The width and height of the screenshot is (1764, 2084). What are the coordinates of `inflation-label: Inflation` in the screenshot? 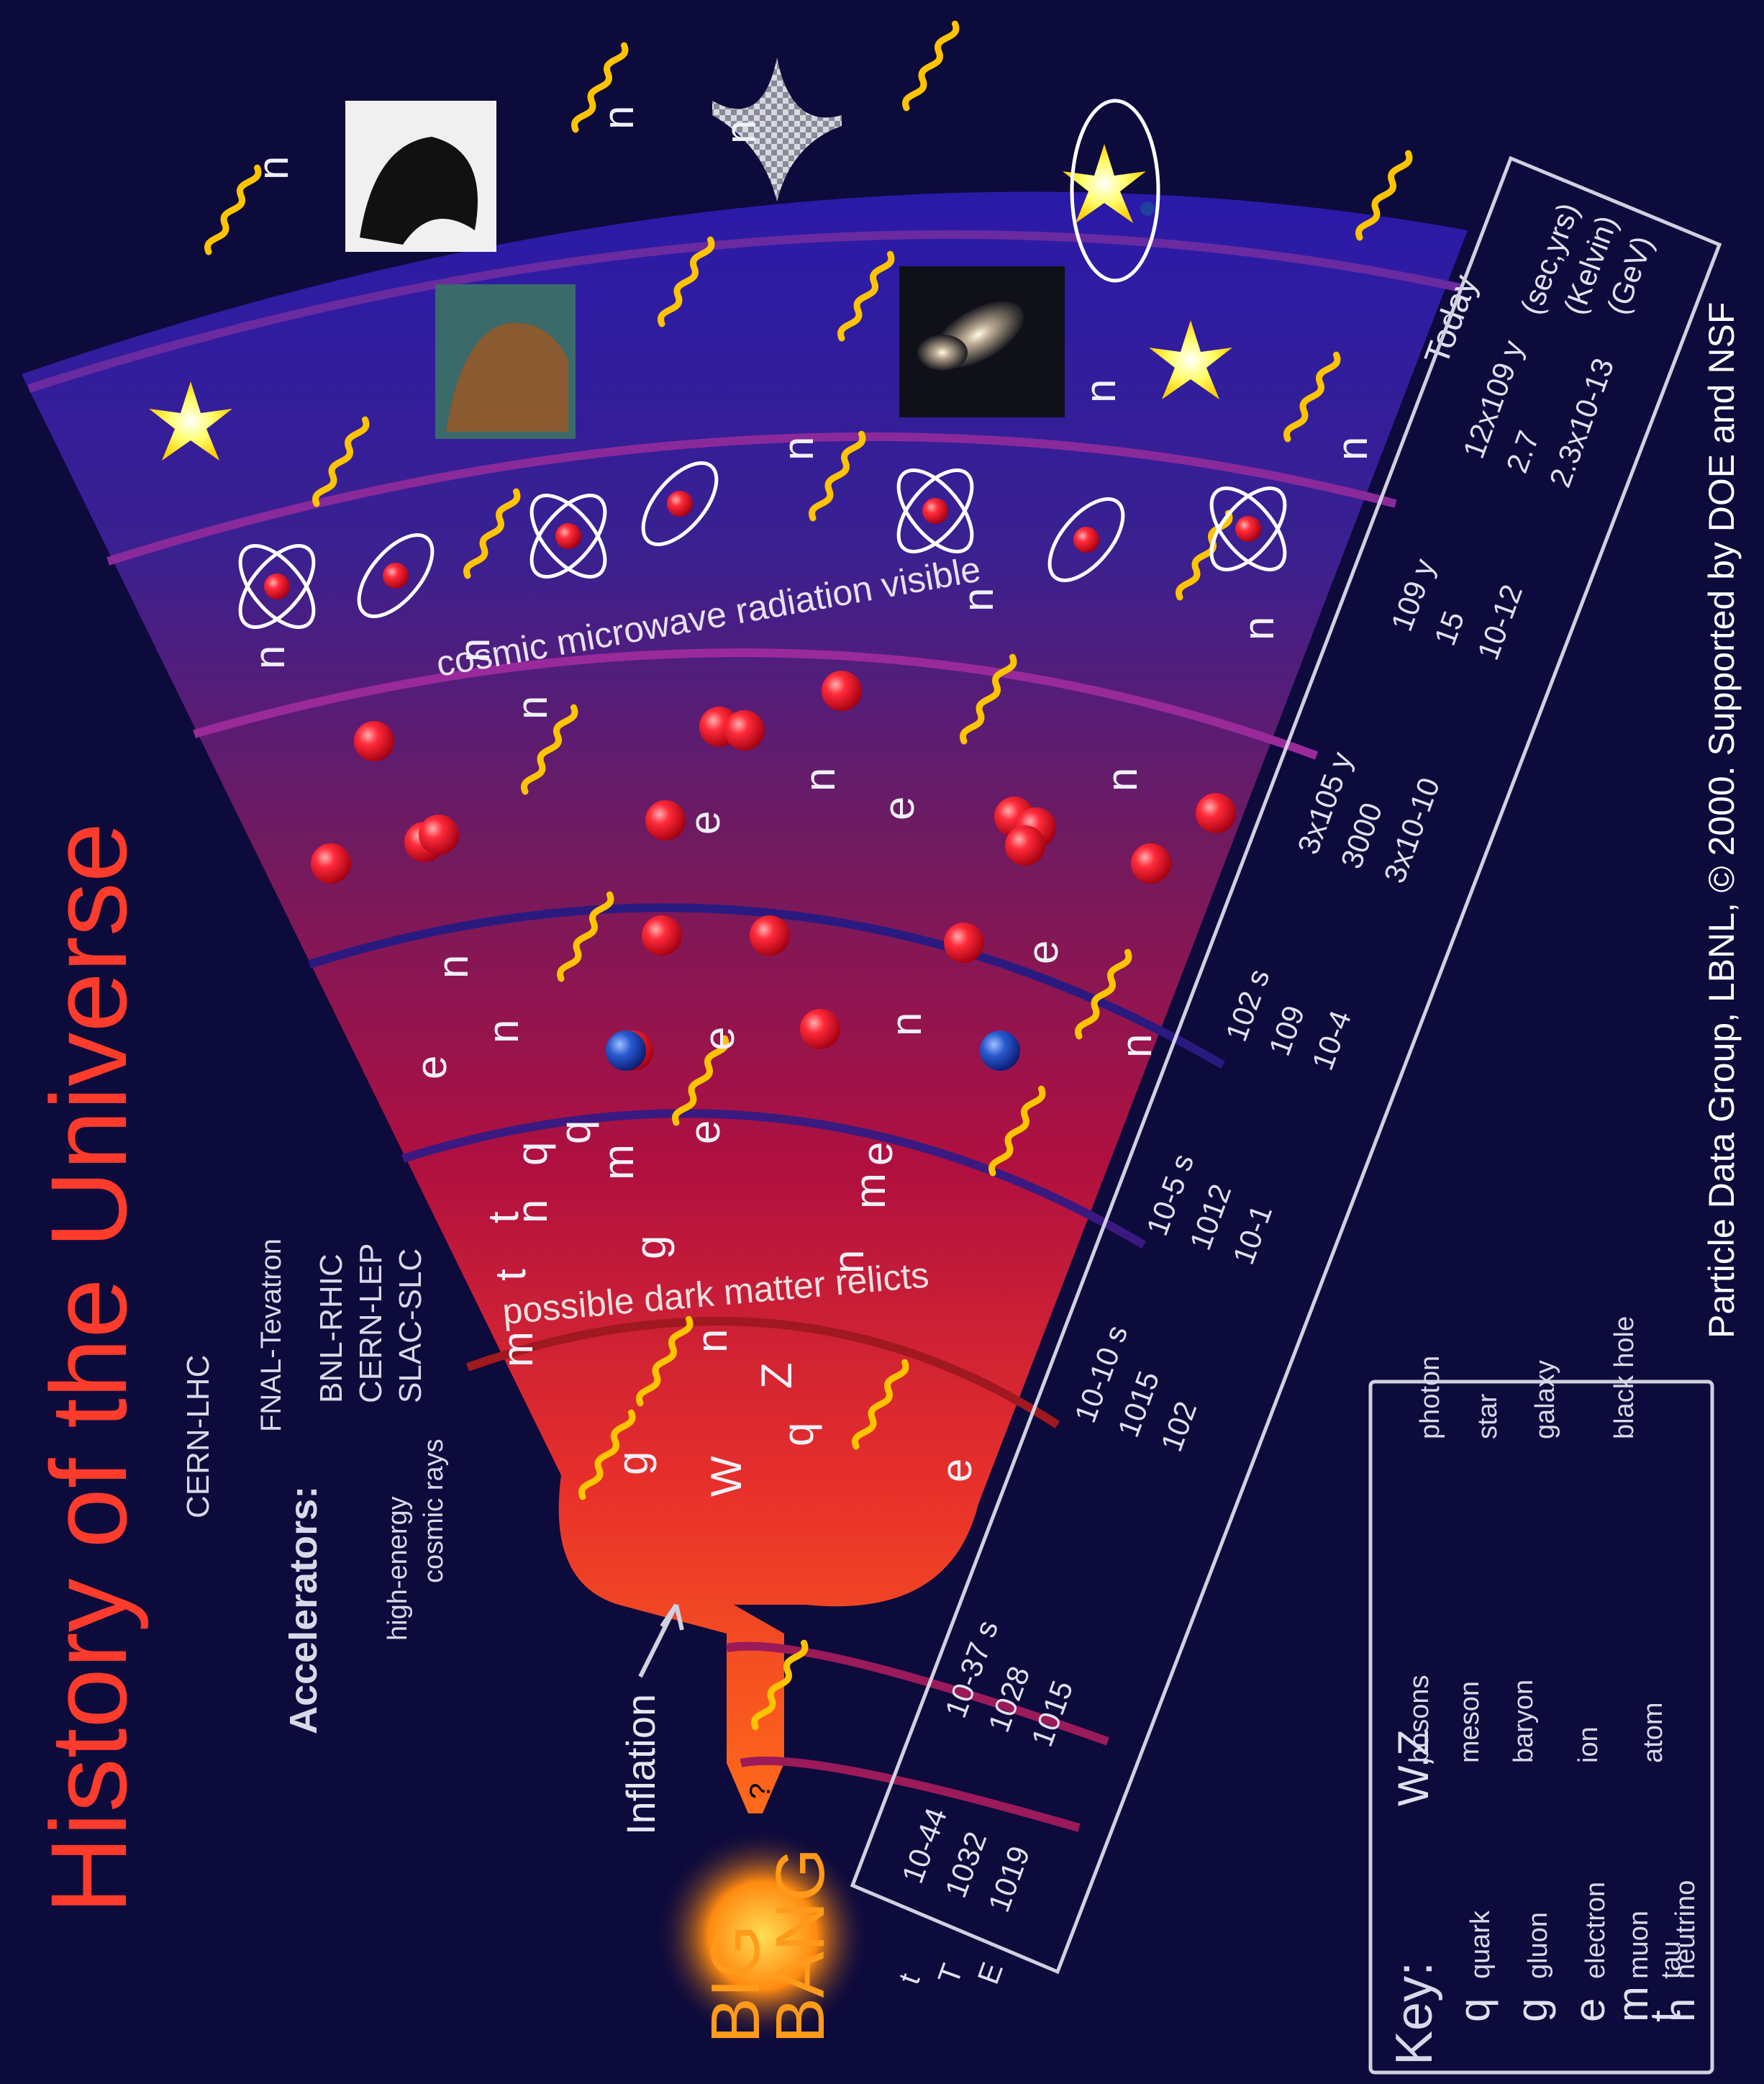 It's located at (640, 1764).